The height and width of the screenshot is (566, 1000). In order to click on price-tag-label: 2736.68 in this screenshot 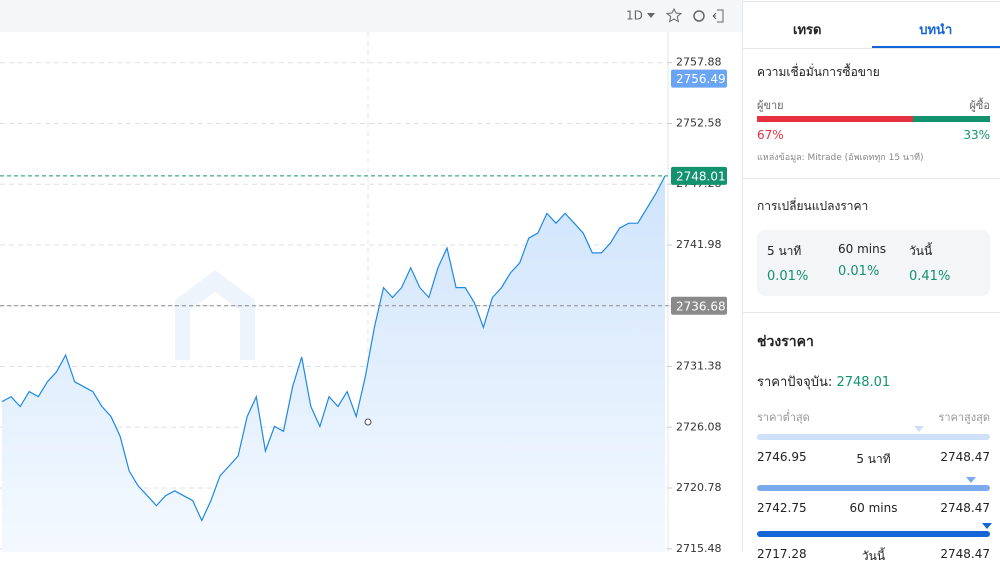, I will do `click(701, 306)`.